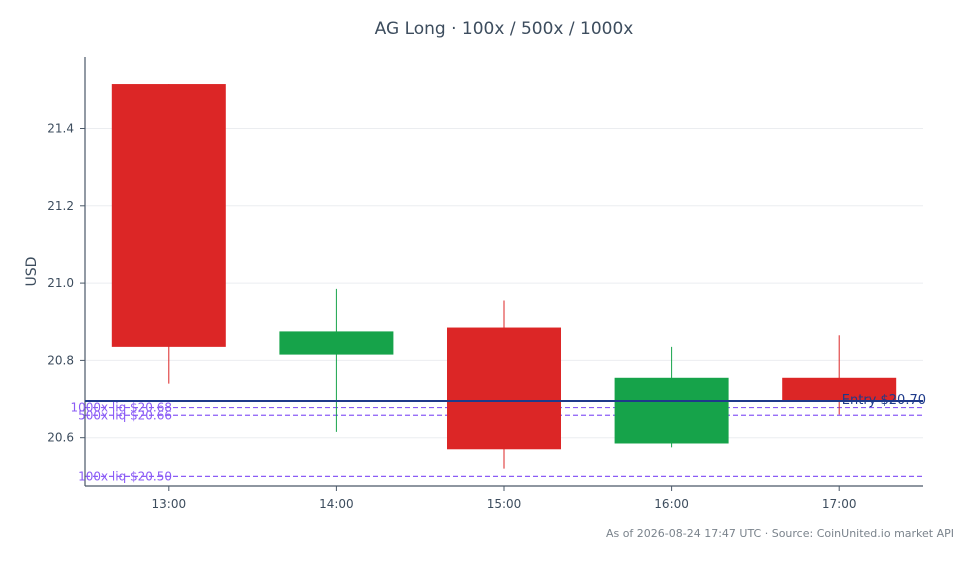  I want to click on x-tick-label: 13:00, so click(169, 504).